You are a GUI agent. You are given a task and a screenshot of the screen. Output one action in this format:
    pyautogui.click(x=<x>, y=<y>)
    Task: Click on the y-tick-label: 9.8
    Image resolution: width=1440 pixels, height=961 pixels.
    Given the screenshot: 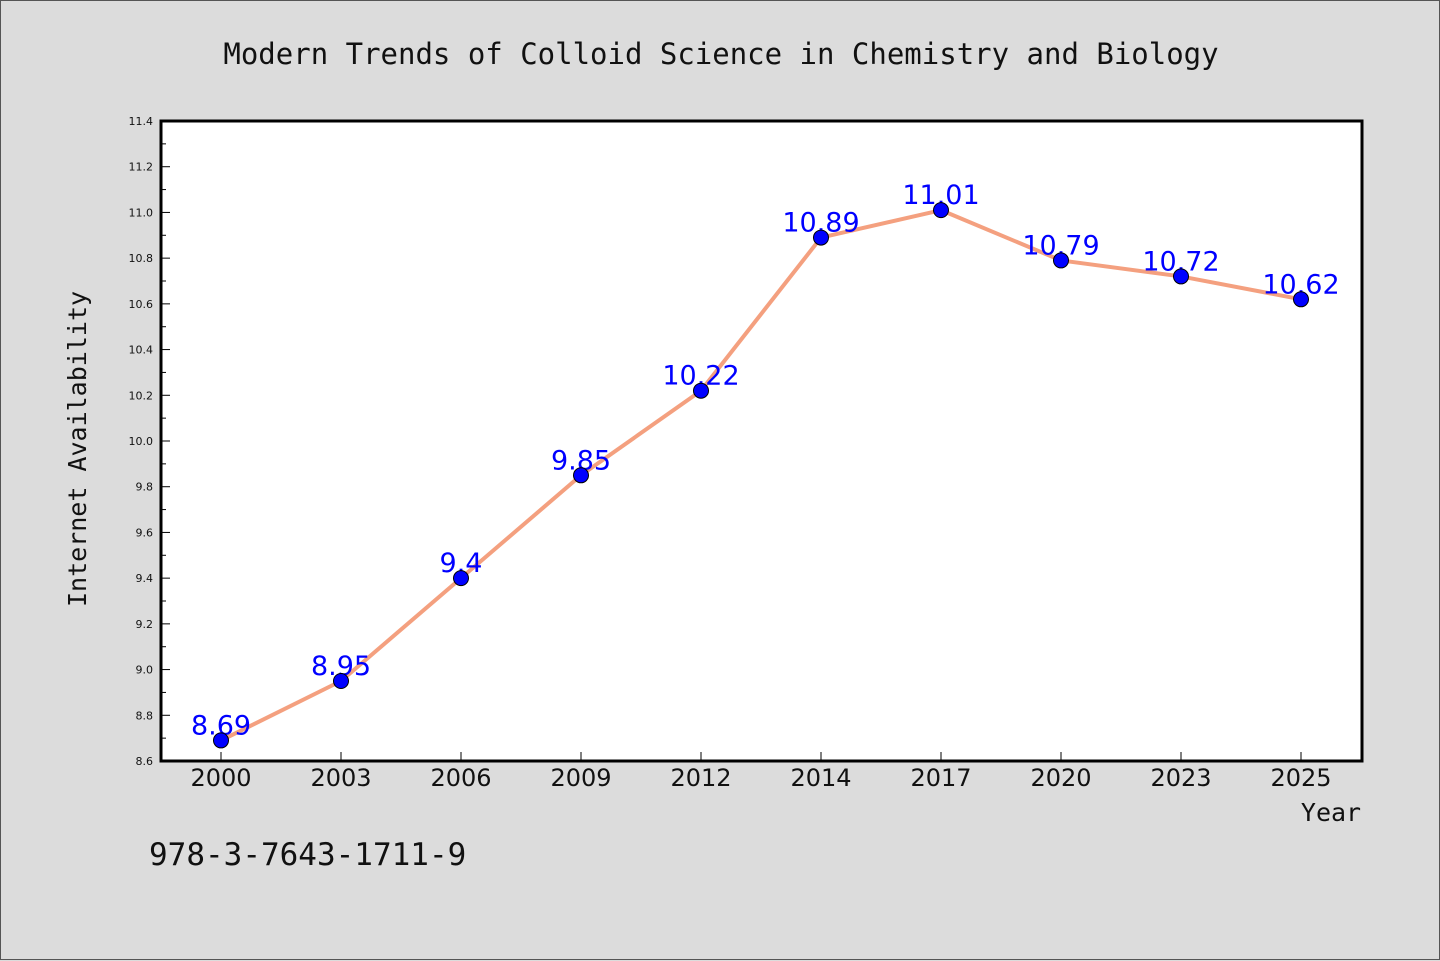 What is the action you would take?
    pyautogui.click(x=145, y=487)
    